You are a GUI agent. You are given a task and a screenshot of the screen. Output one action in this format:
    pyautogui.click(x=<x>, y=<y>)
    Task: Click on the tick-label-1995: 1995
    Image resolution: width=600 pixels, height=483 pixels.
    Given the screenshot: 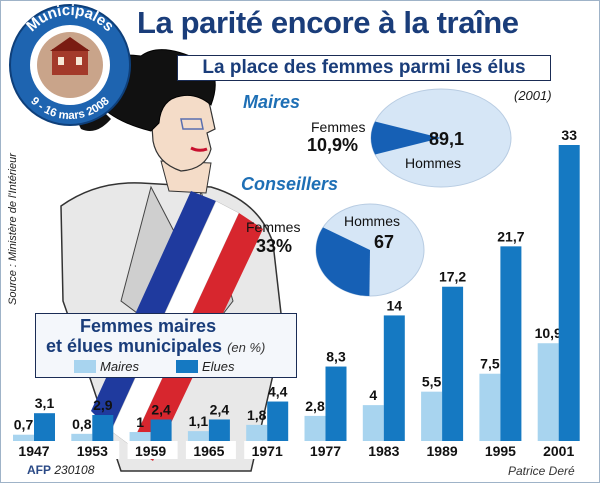 What is the action you would take?
    pyautogui.click(x=500, y=451)
    